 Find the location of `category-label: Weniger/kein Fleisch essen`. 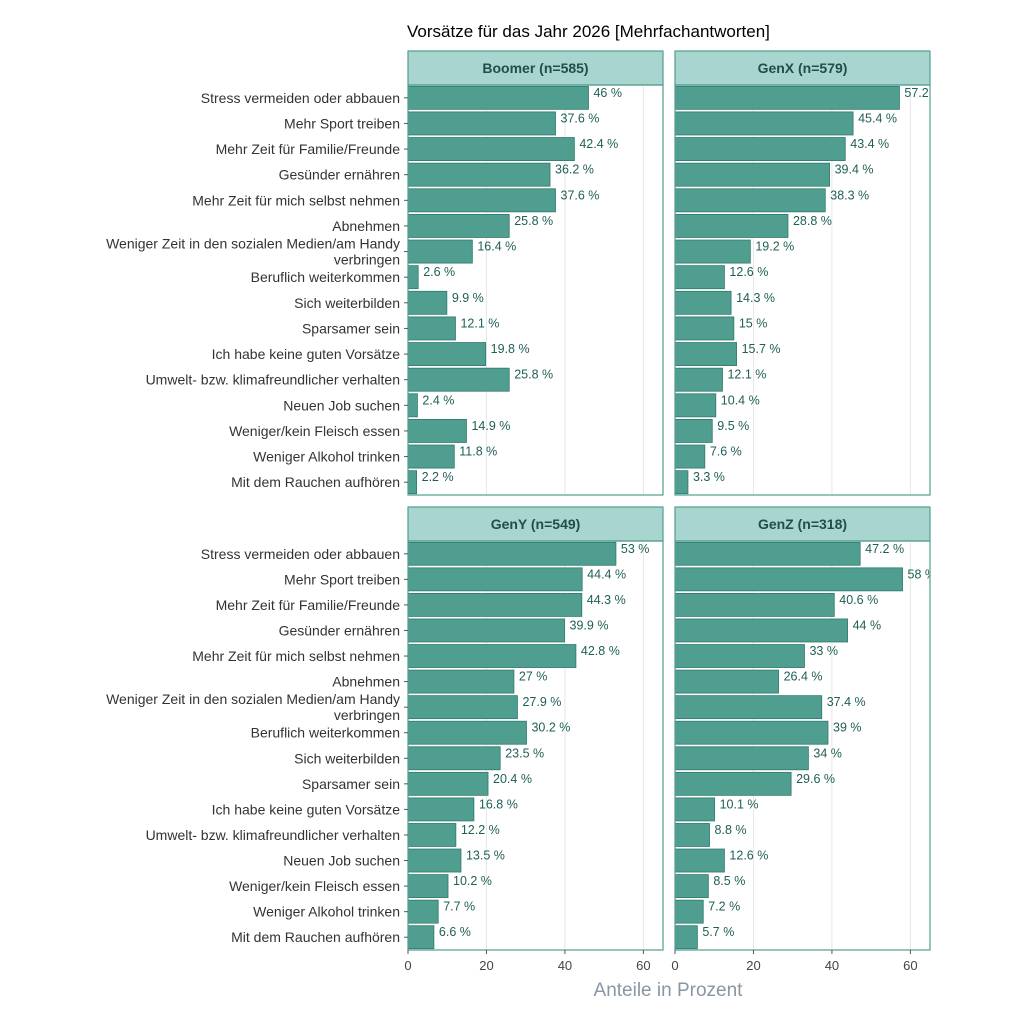

category-label: Weniger/kein Fleisch essen is located at coordinates (314, 431).